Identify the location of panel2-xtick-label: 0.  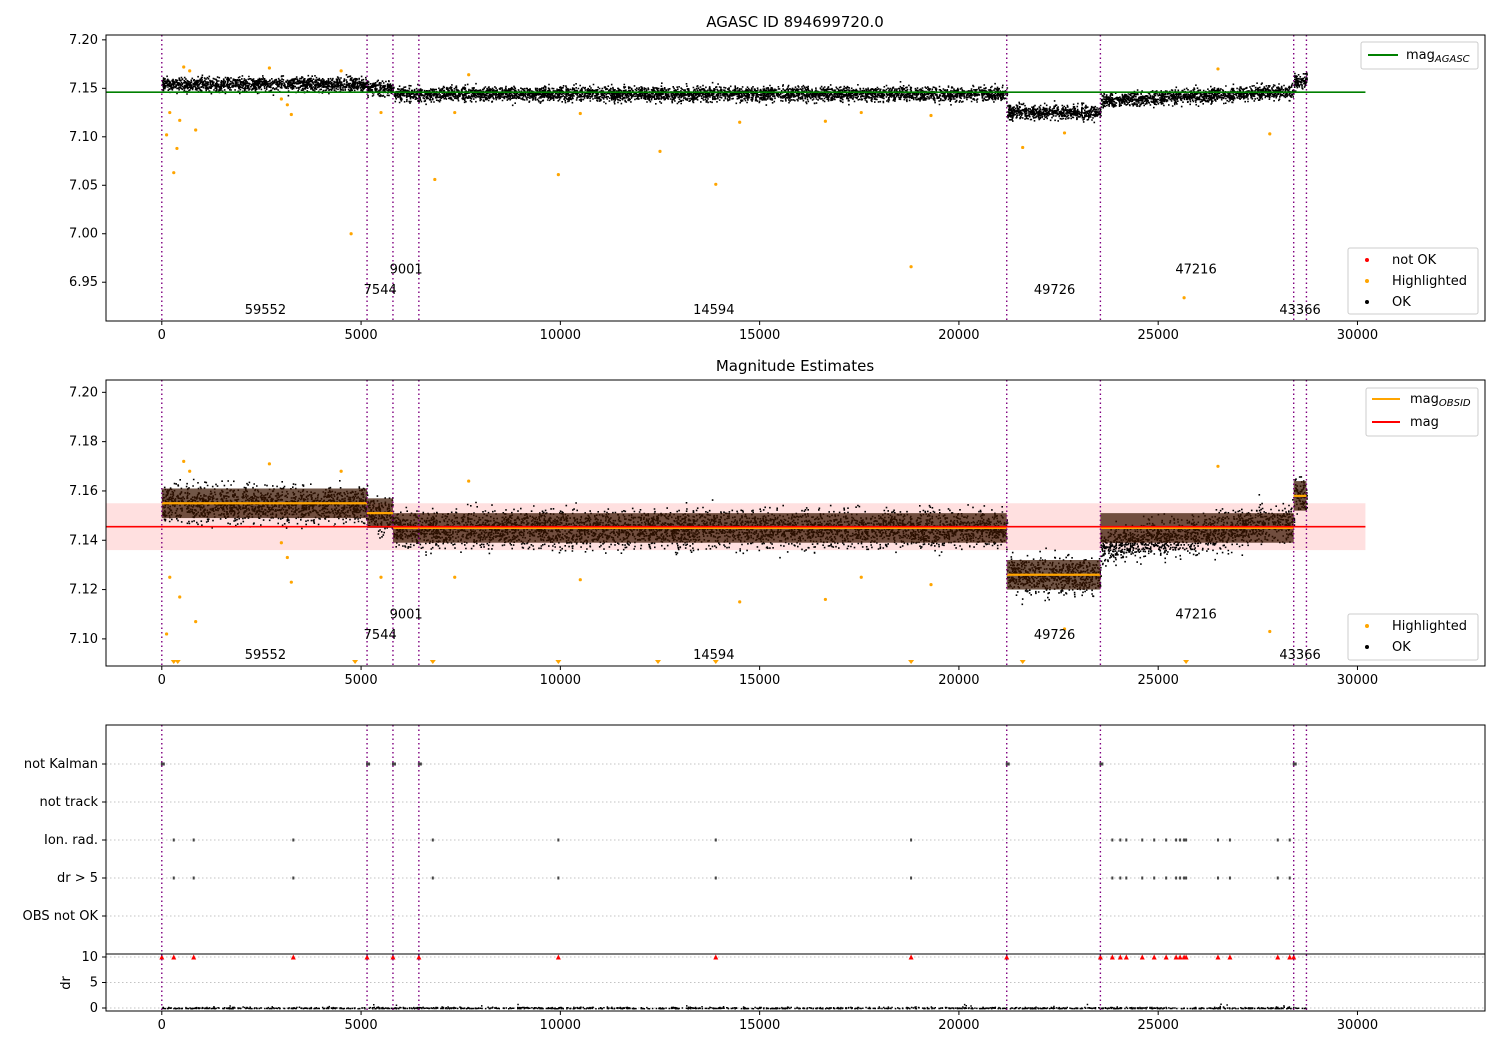
(162, 680).